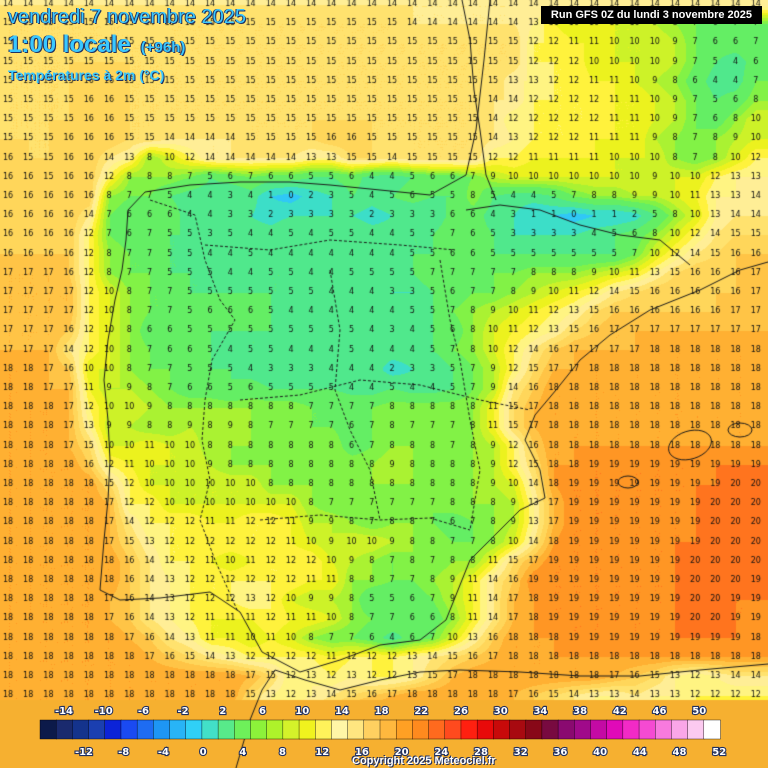 This screenshot has width=768, height=768. I want to click on forecast-offset: (+96h), so click(163, 47).